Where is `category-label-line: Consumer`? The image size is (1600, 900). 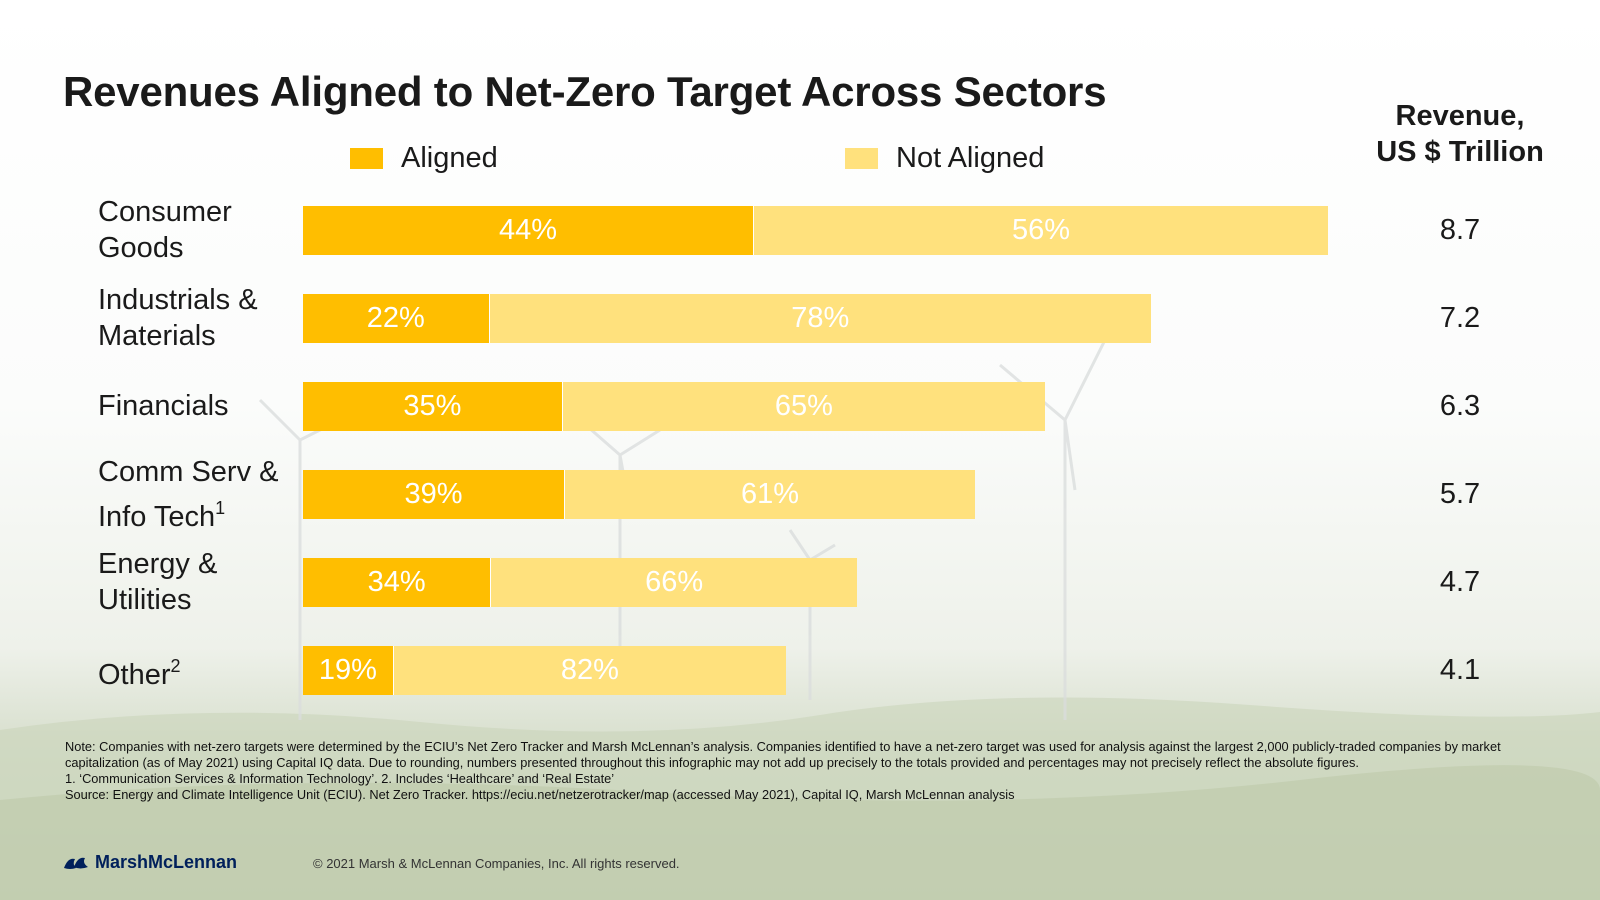
category-label-line: Consumer is located at coordinates (165, 212).